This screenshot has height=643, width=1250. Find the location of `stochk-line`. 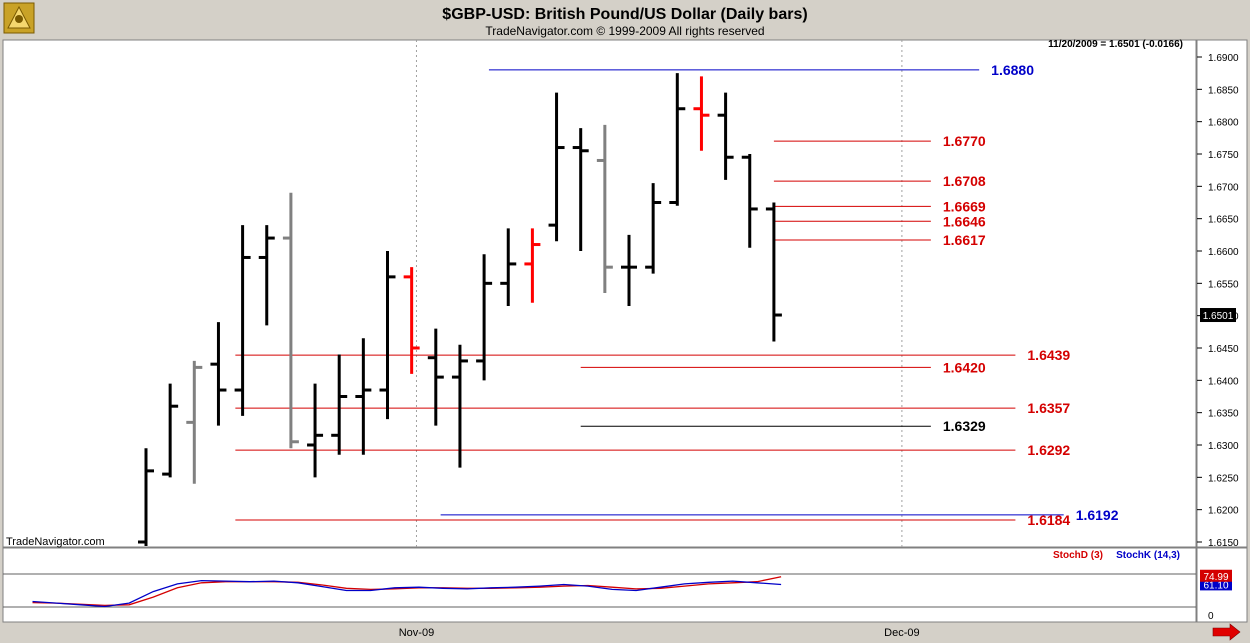

stochk-line is located at coordinates (407, 593).